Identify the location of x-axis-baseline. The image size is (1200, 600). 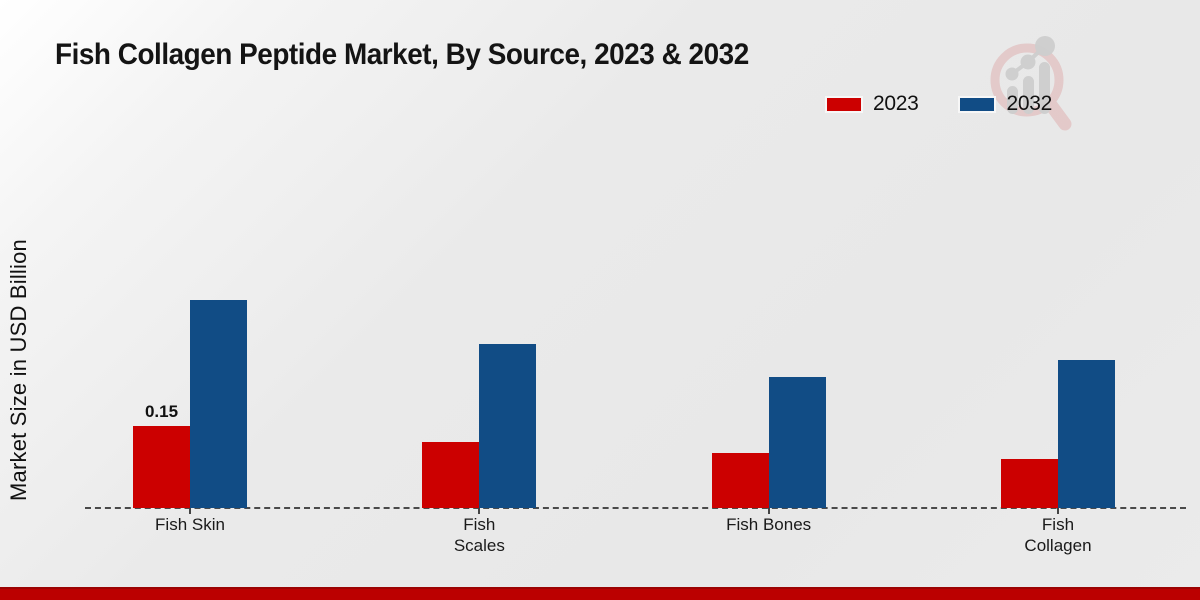
(635, 508).